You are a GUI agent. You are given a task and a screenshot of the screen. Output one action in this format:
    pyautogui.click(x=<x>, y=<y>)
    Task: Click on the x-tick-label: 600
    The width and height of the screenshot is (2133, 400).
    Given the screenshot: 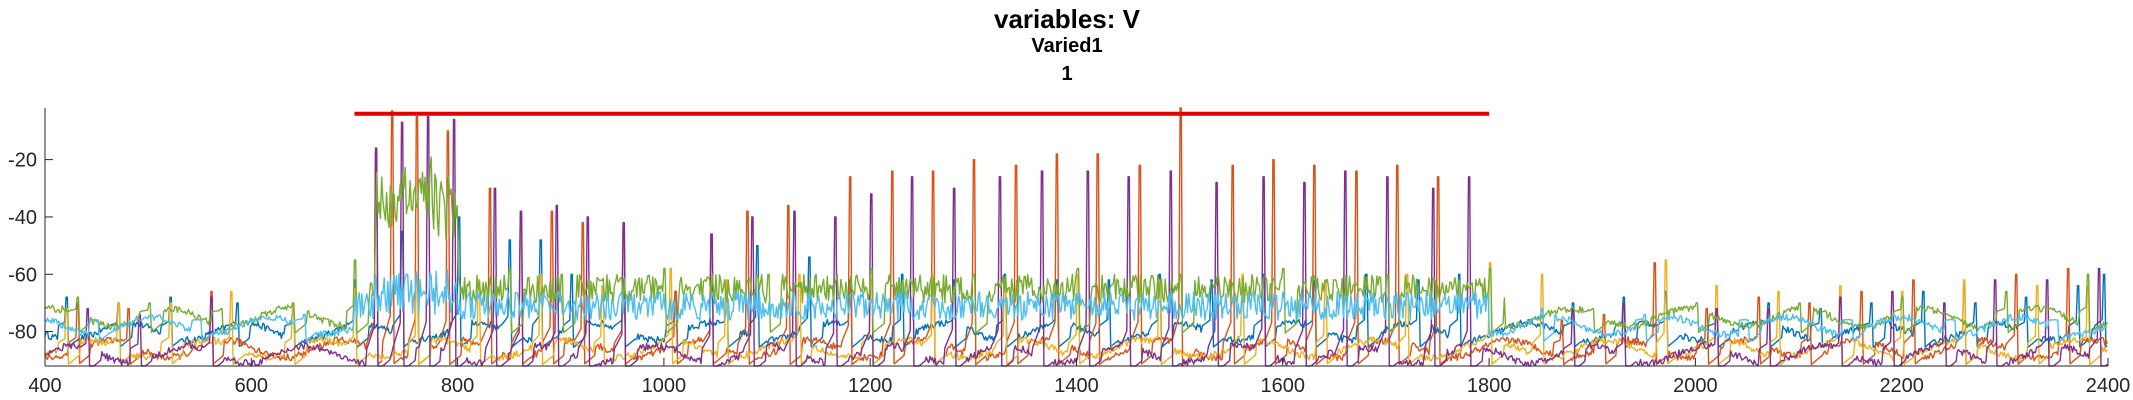 What is the action you would take?
    pyautogui.click(x=251, y=386)
    